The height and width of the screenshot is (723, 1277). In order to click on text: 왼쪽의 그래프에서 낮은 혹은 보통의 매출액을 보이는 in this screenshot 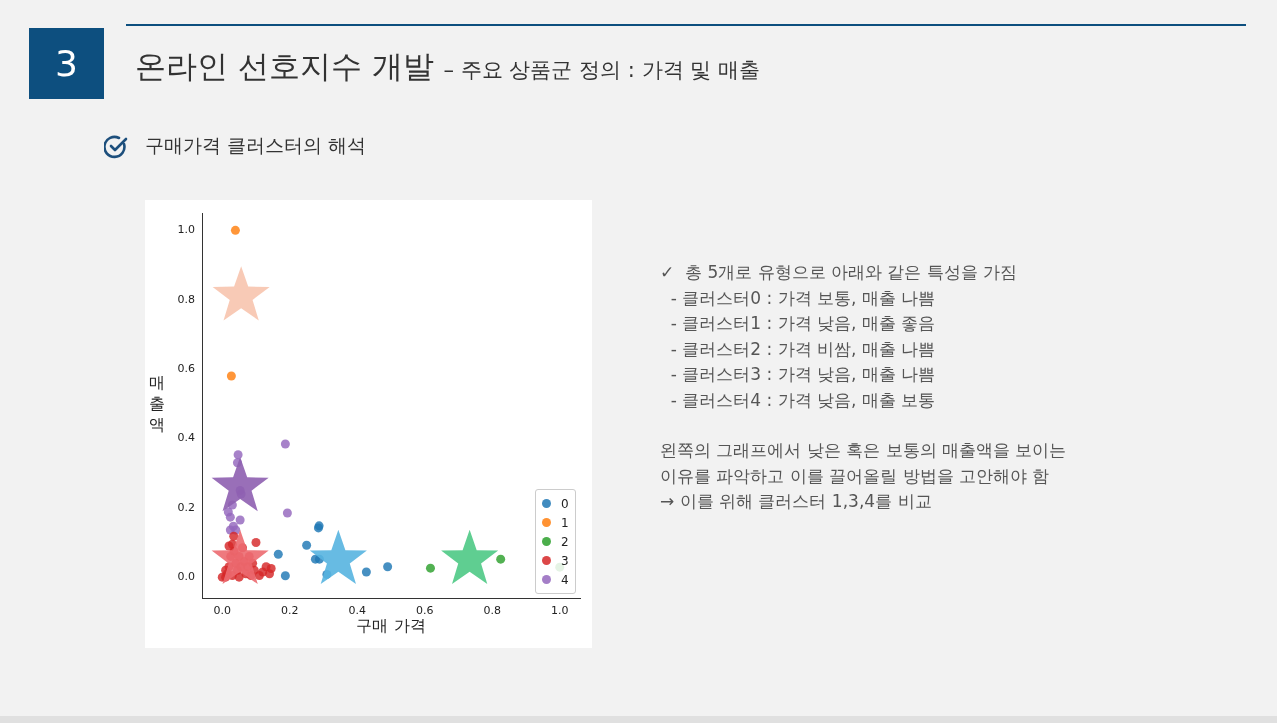, I will do `click(863, 450)`.